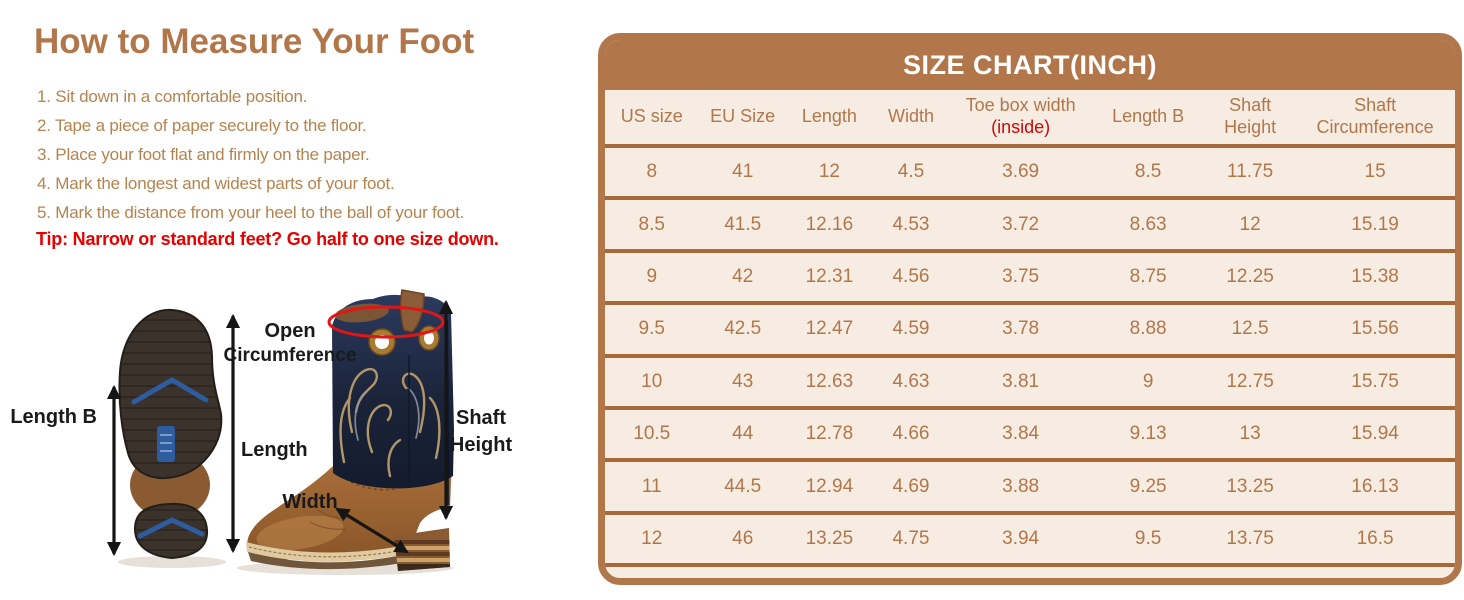  What do you see at coordinates (829, 276) in the screenshot?
I see `size-cell: 12.31` at bounding box center [829, 276].